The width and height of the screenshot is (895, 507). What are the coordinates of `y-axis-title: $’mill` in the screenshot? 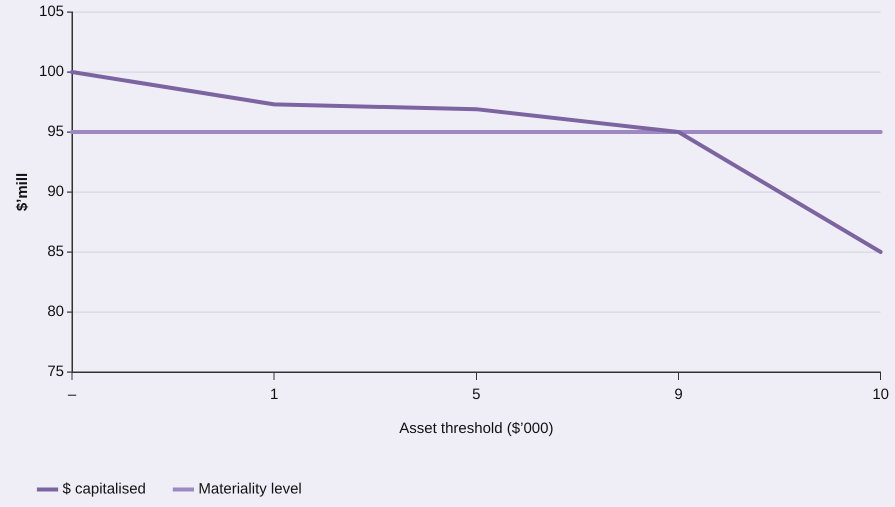 It's located at (23, 192).